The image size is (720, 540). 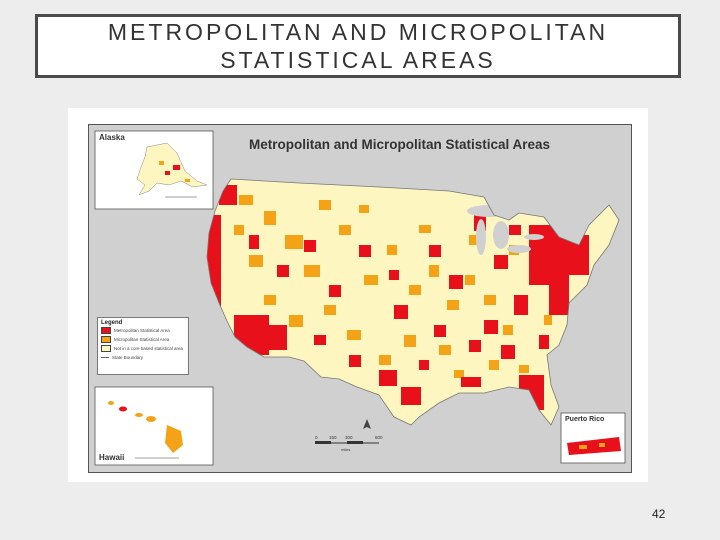 I want to click on north-arrow-icon, so click(x=367, y=424).